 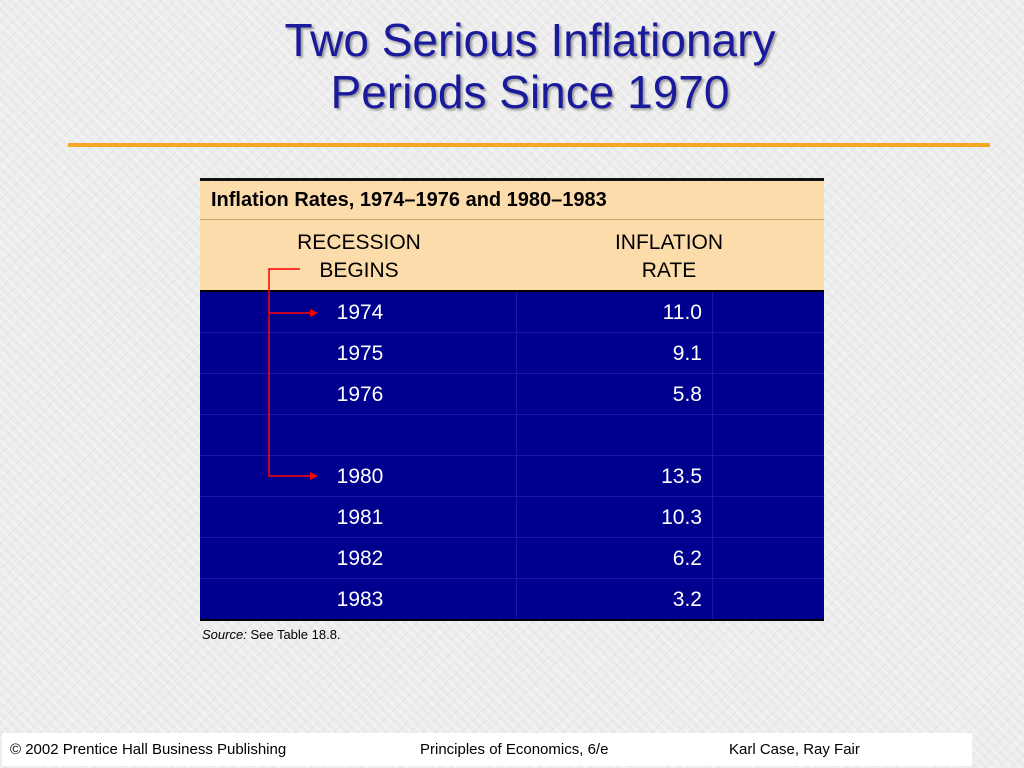 What do you see at coordinates (512, 199) in the screenshot?
I see `table-caption: Inflation Rates, 1974–1976 and 1980–1983` at bounding box center [512, 199].